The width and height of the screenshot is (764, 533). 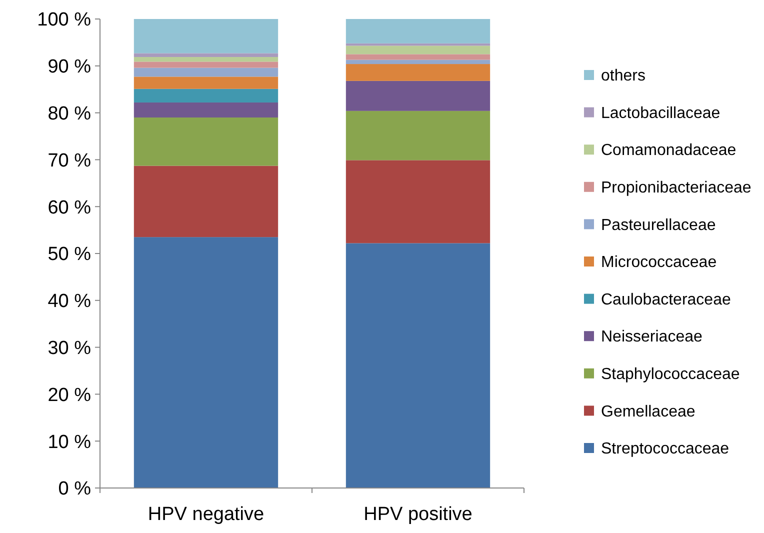 I want to click on legend-label: Pasteurellaceae, so click(x=658, y=225).